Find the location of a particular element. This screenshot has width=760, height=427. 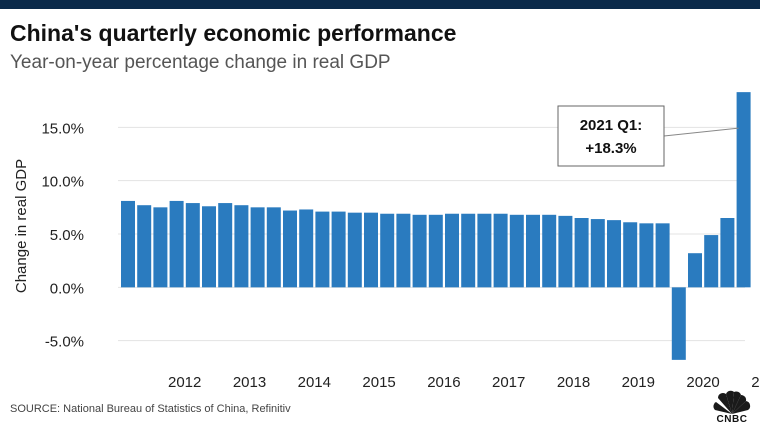

bar-2015-q1 is located at coordinates (354, 250).